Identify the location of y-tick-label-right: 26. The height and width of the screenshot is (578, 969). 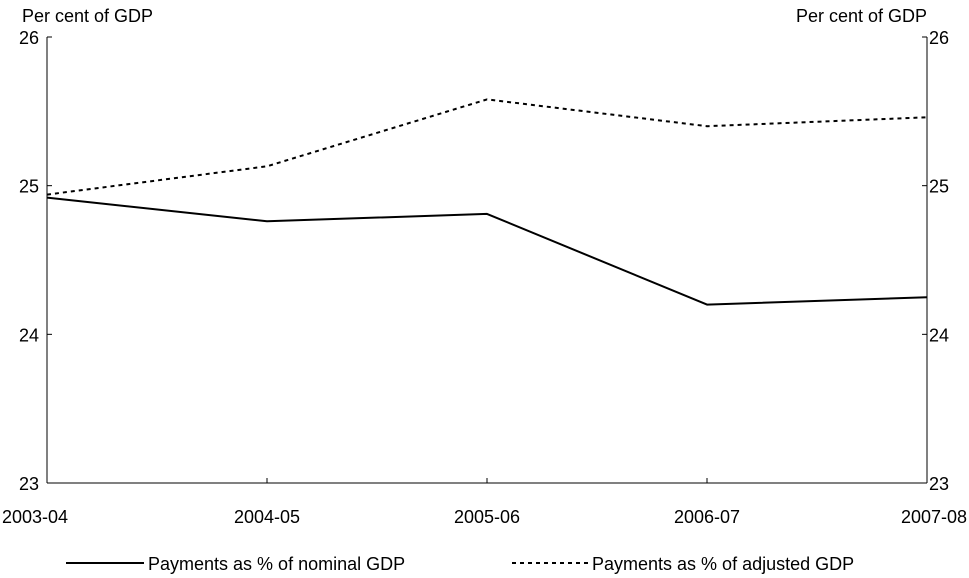
(939, 38).